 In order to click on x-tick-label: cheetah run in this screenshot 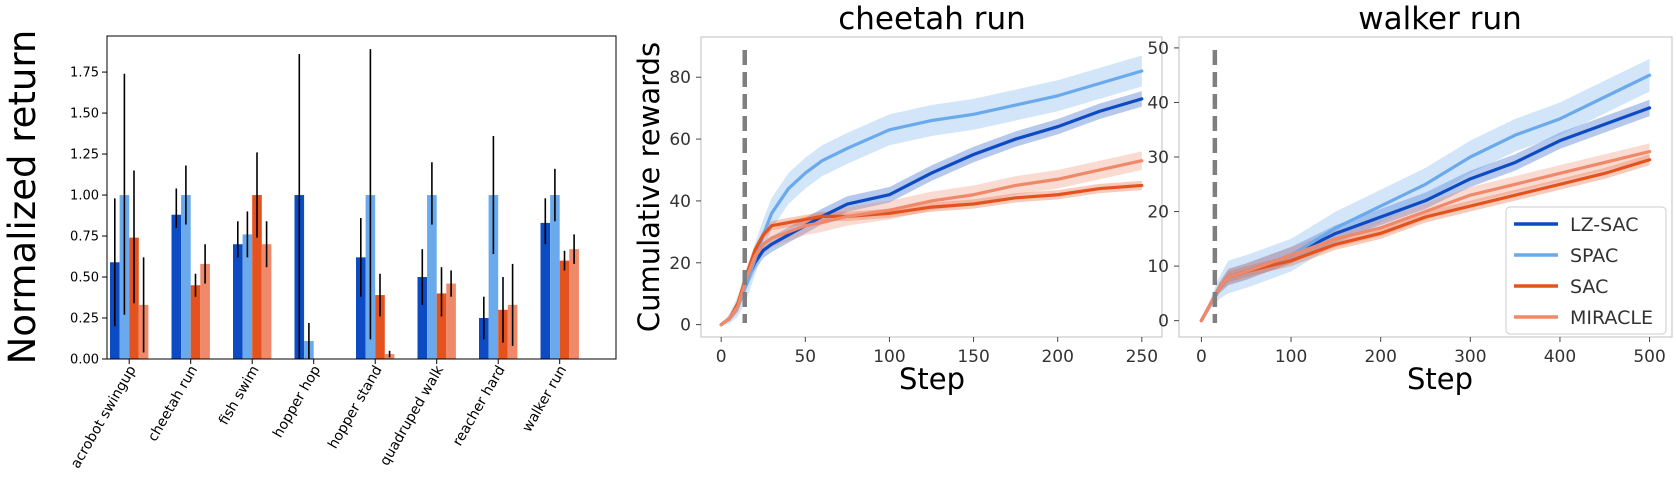, I will do `click(173, 403)`.